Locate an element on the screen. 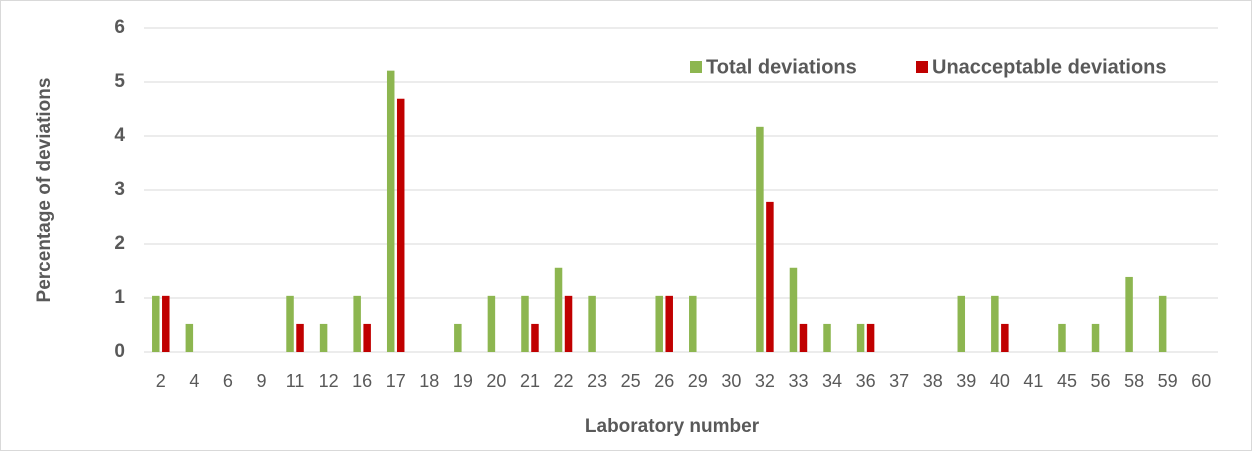 The height and width of the screenshot is (451, 1252). y-tick-label: 1 is located at coordinates (119, 297).